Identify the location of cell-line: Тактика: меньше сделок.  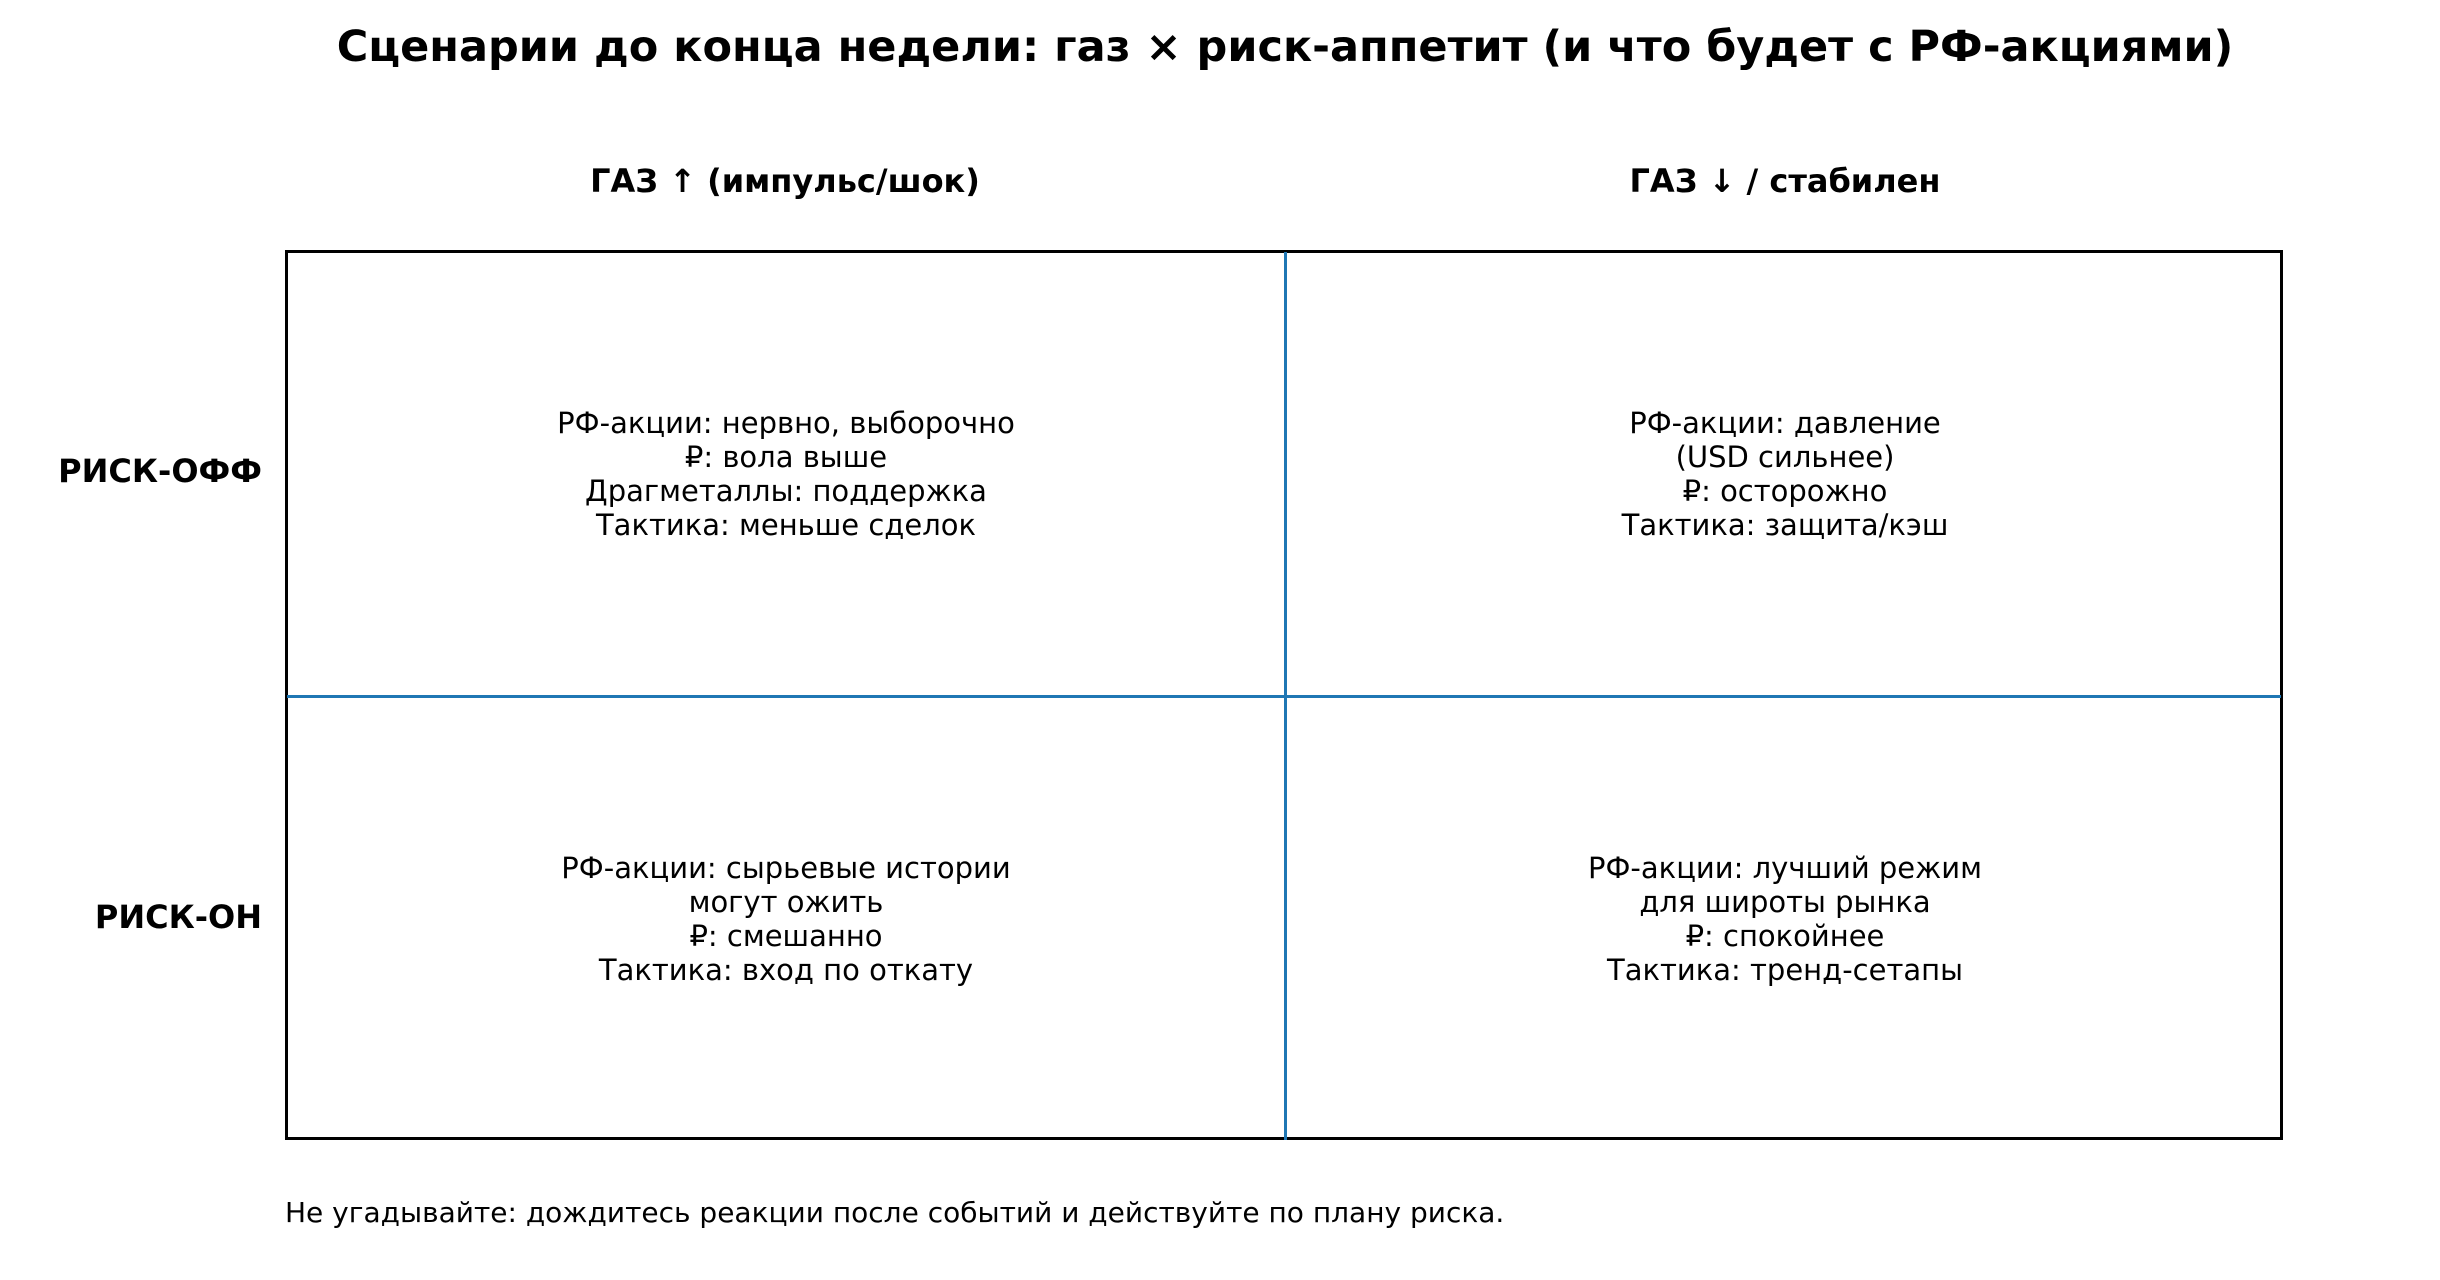
(785, 525).